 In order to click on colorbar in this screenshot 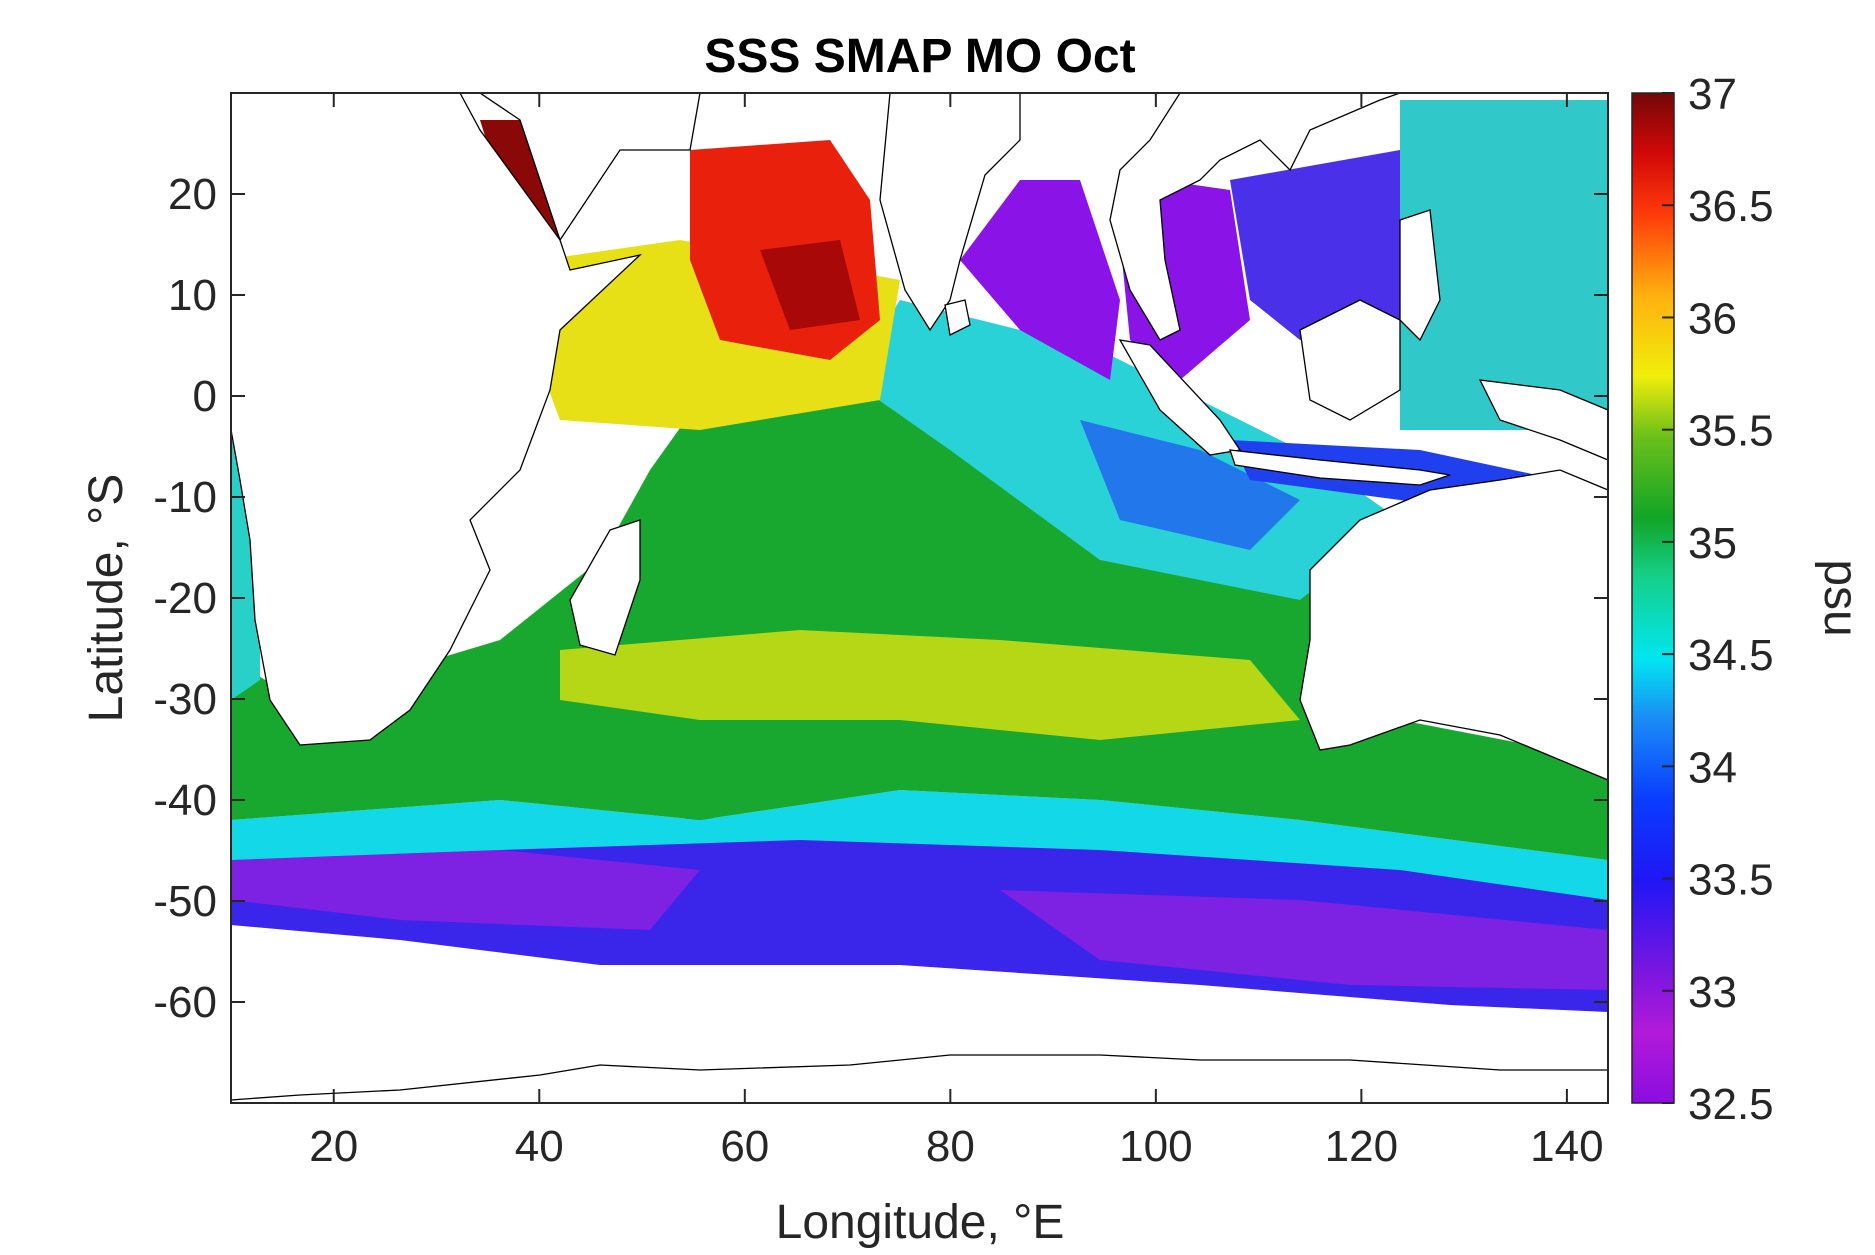, I will do `click(1653, 598)`.